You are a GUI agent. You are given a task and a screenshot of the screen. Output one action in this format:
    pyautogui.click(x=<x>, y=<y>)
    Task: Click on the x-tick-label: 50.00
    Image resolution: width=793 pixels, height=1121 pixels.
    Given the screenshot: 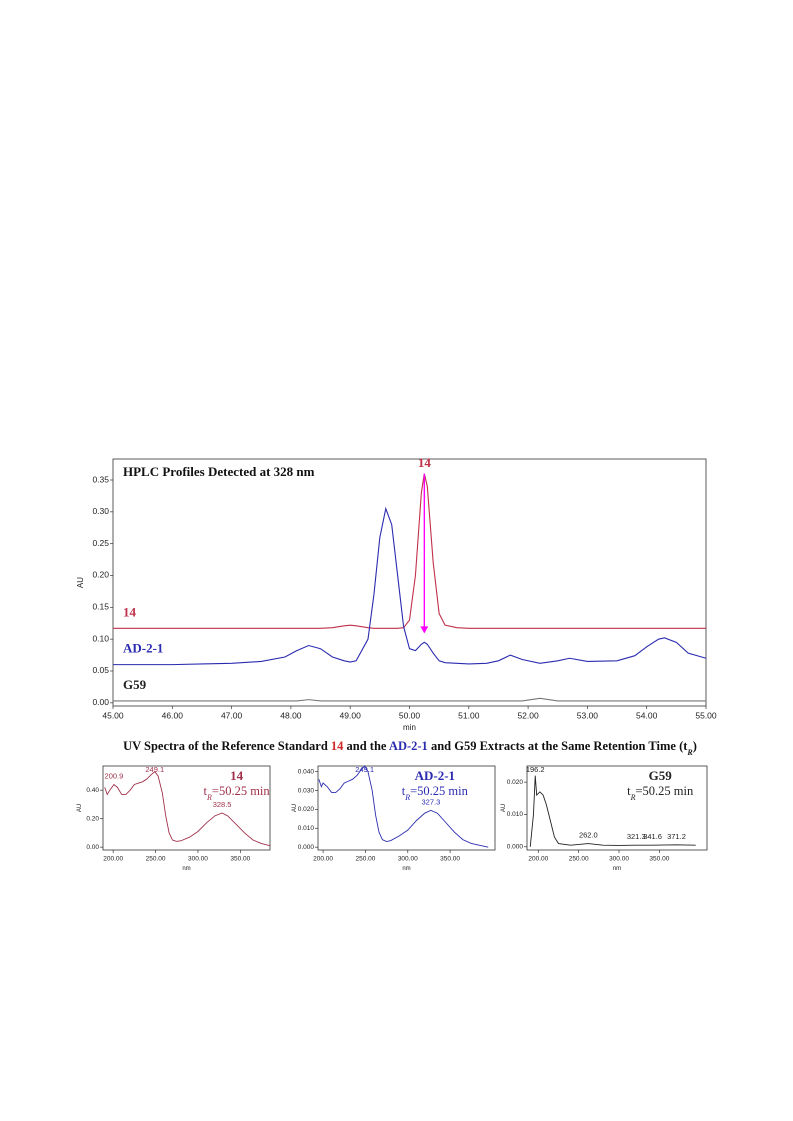 What is the action you would take?
    pyautogui.click(x=410, y=716)
    